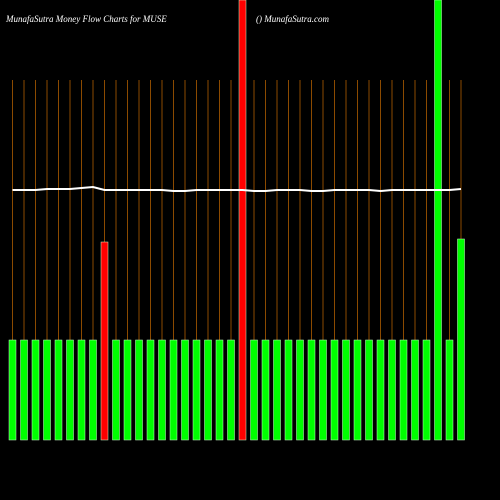 The width and height of the screenshot is (500, 500). I want to click on money-flow-line, so click(237, 189).